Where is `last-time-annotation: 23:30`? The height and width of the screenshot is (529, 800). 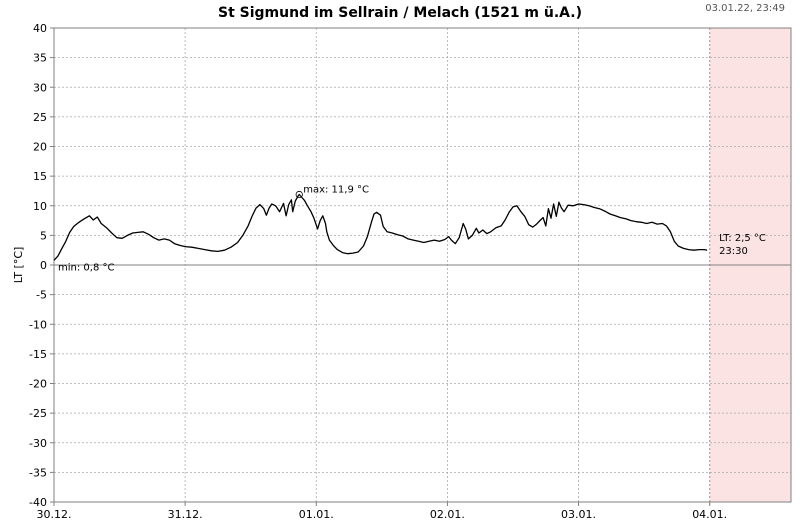 last-time-annotation: 23:30 is located at coordinates (733, 251).